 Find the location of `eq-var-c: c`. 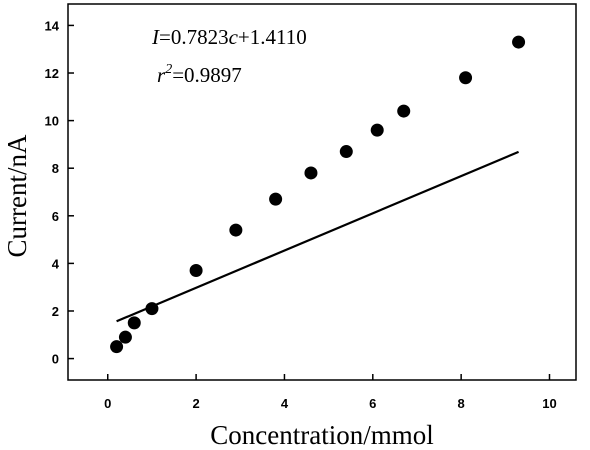

eq-var-c: c is located at coordinates (234, 37).